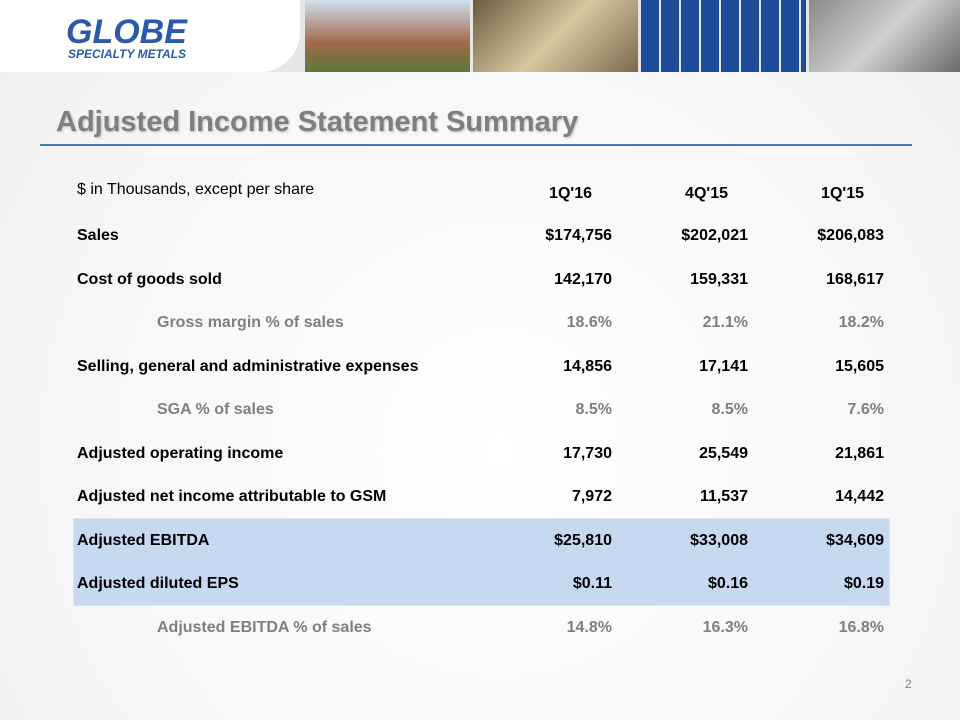 The image size is (960, 720). Describe the element at coordinates (481, 562) in the screenshot. I see `highlight` at that location.